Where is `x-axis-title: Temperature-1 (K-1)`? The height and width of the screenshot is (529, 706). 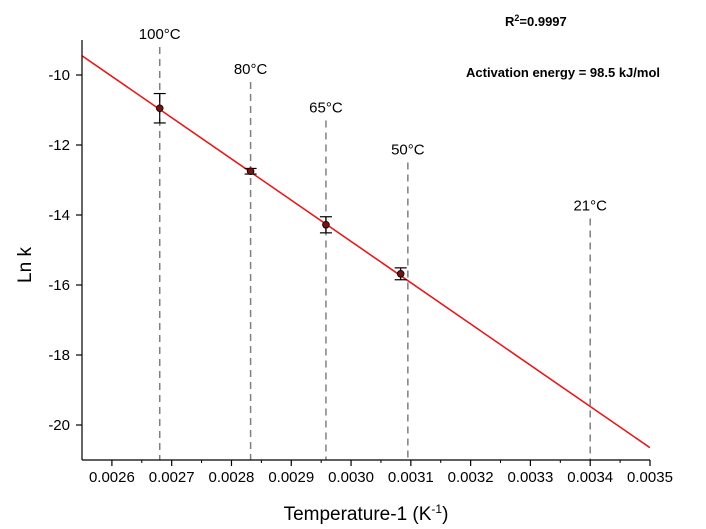
x-axis-title: Temperature-1 (K-1) is located at coordinates (366, 513).